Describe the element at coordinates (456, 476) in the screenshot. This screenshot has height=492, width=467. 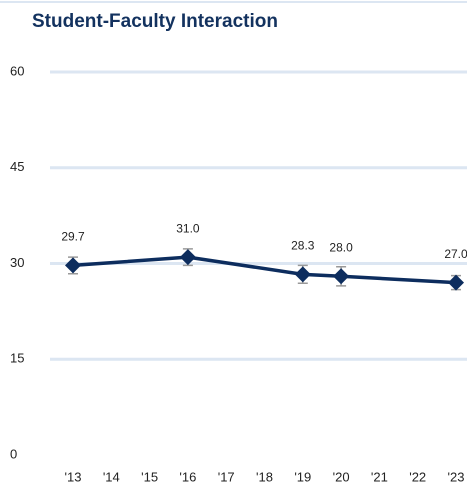
I see `x-tick-label: '23` at that location.